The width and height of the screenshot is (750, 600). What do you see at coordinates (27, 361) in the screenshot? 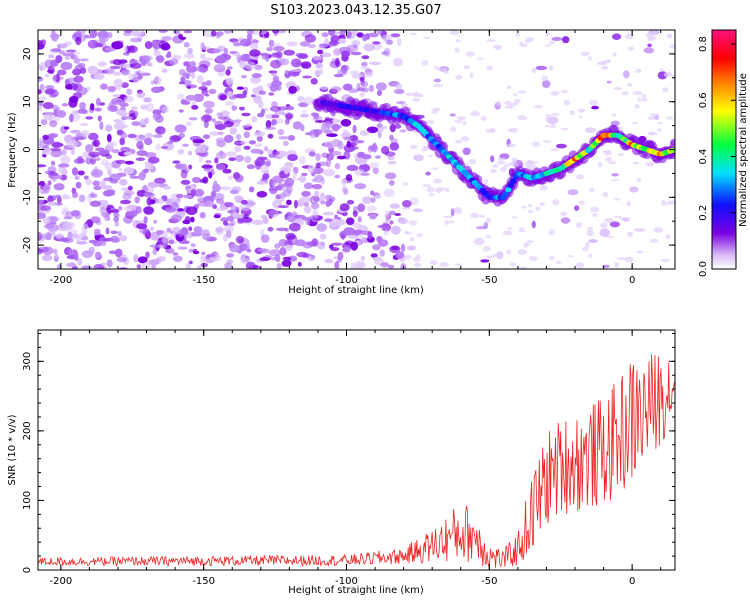
I see `snr-y-tick-label: 300` at bounding box center [27, 361].